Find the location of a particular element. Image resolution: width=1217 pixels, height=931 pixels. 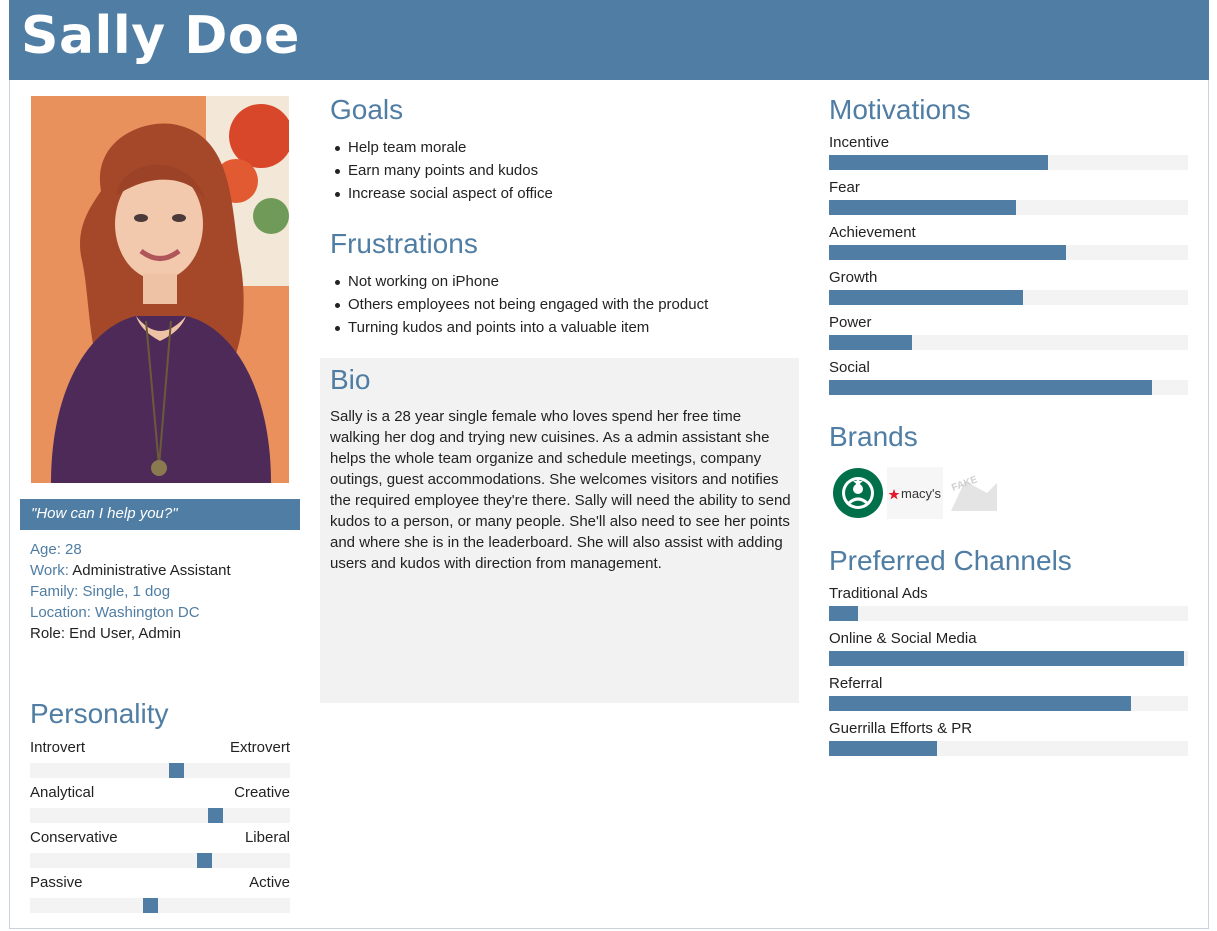

motivations-title: Motivations is located at coordinates (900, 109).